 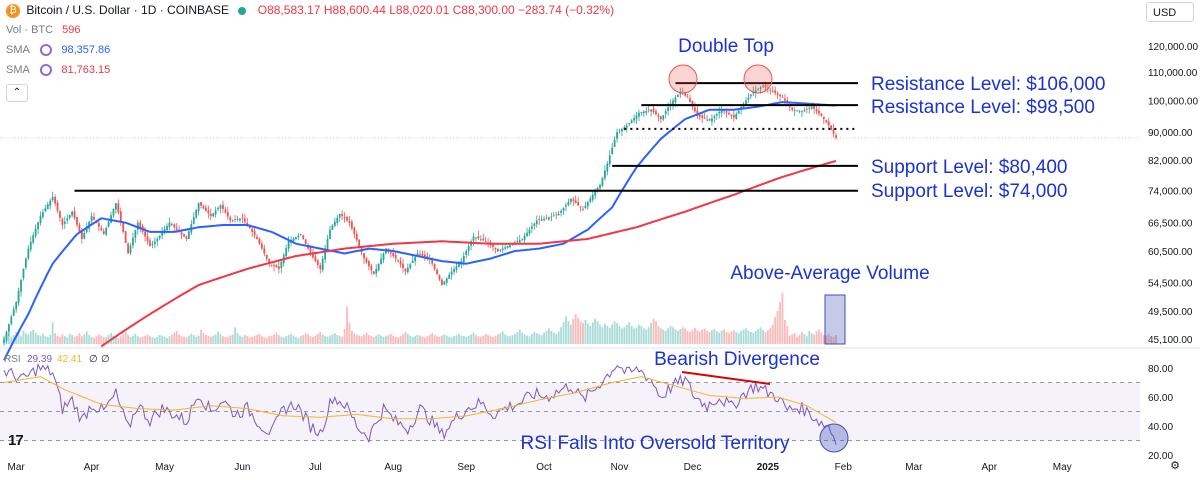 What do you see at coordinates (289, 10) in the screenshot?
I see `open-value: O88,583.17` at bounding box center [289, 10].